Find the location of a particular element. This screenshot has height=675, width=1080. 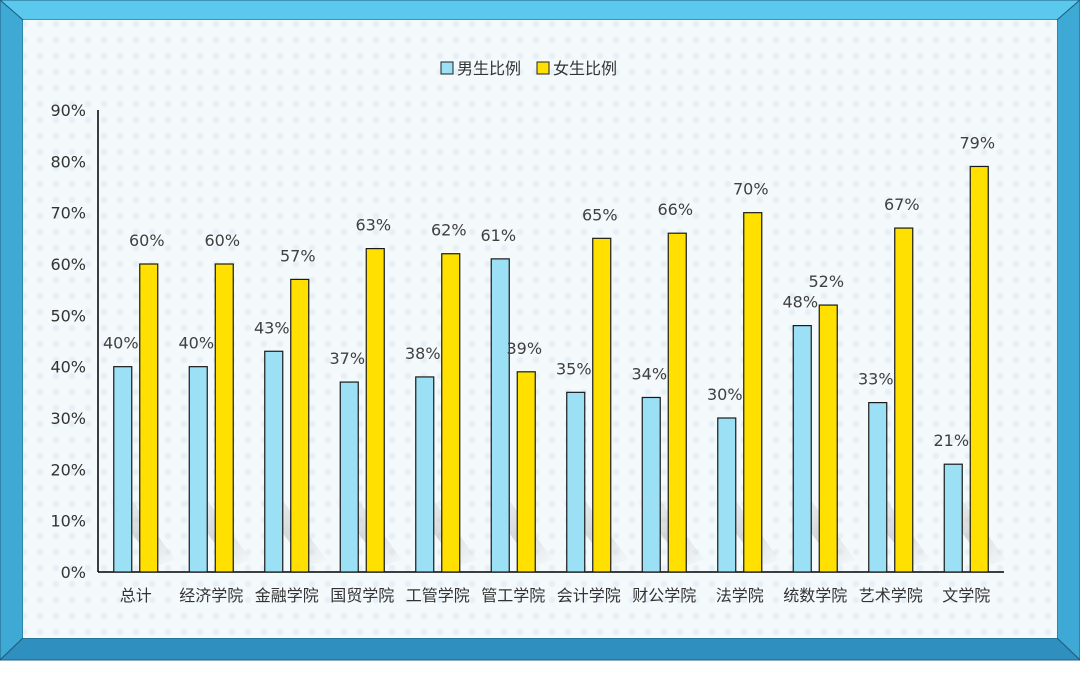

y-tick-label: 30% is located at coordinates (68, 418).